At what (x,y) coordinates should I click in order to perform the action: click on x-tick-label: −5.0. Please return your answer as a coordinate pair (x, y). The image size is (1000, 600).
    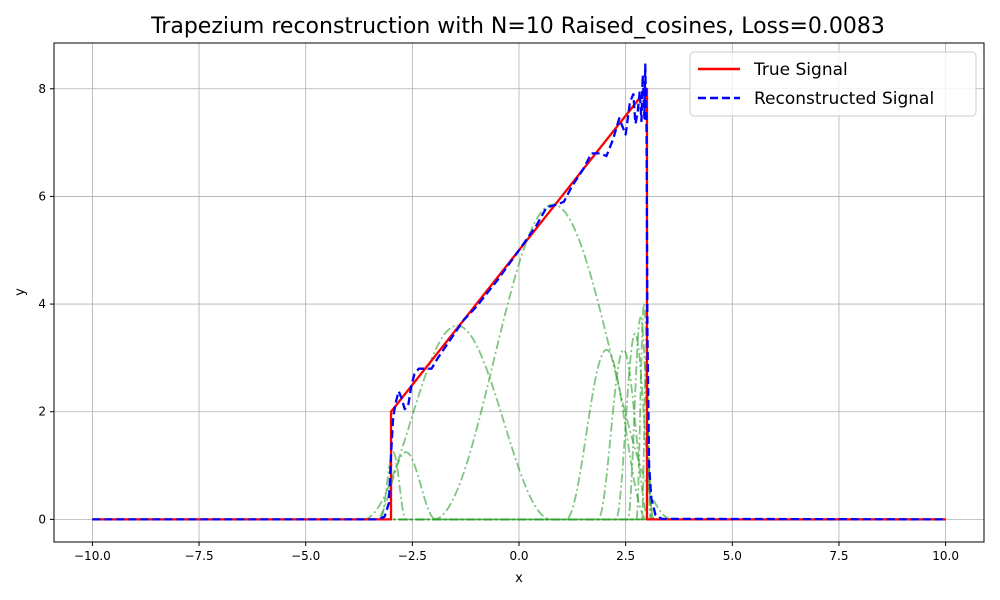
    Looking at the image, I should click on (305, 556).